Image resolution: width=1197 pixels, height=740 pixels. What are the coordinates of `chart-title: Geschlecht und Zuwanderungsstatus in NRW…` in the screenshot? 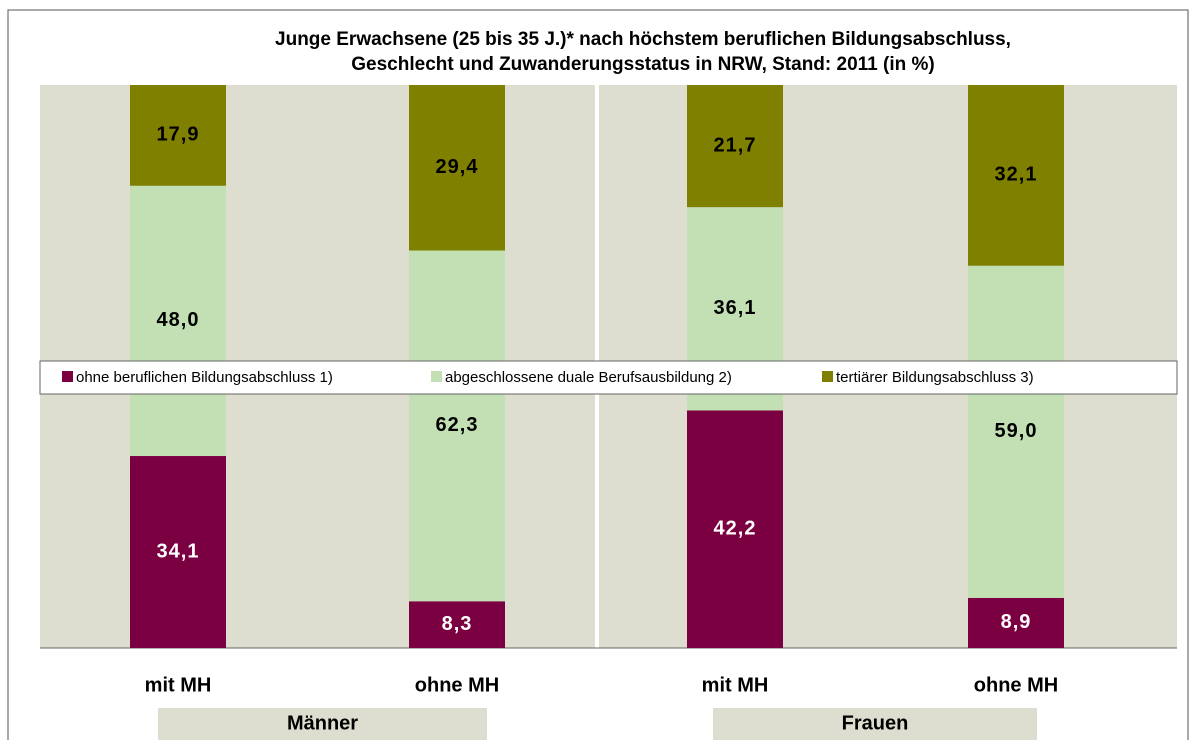 It's located at (642, 64).